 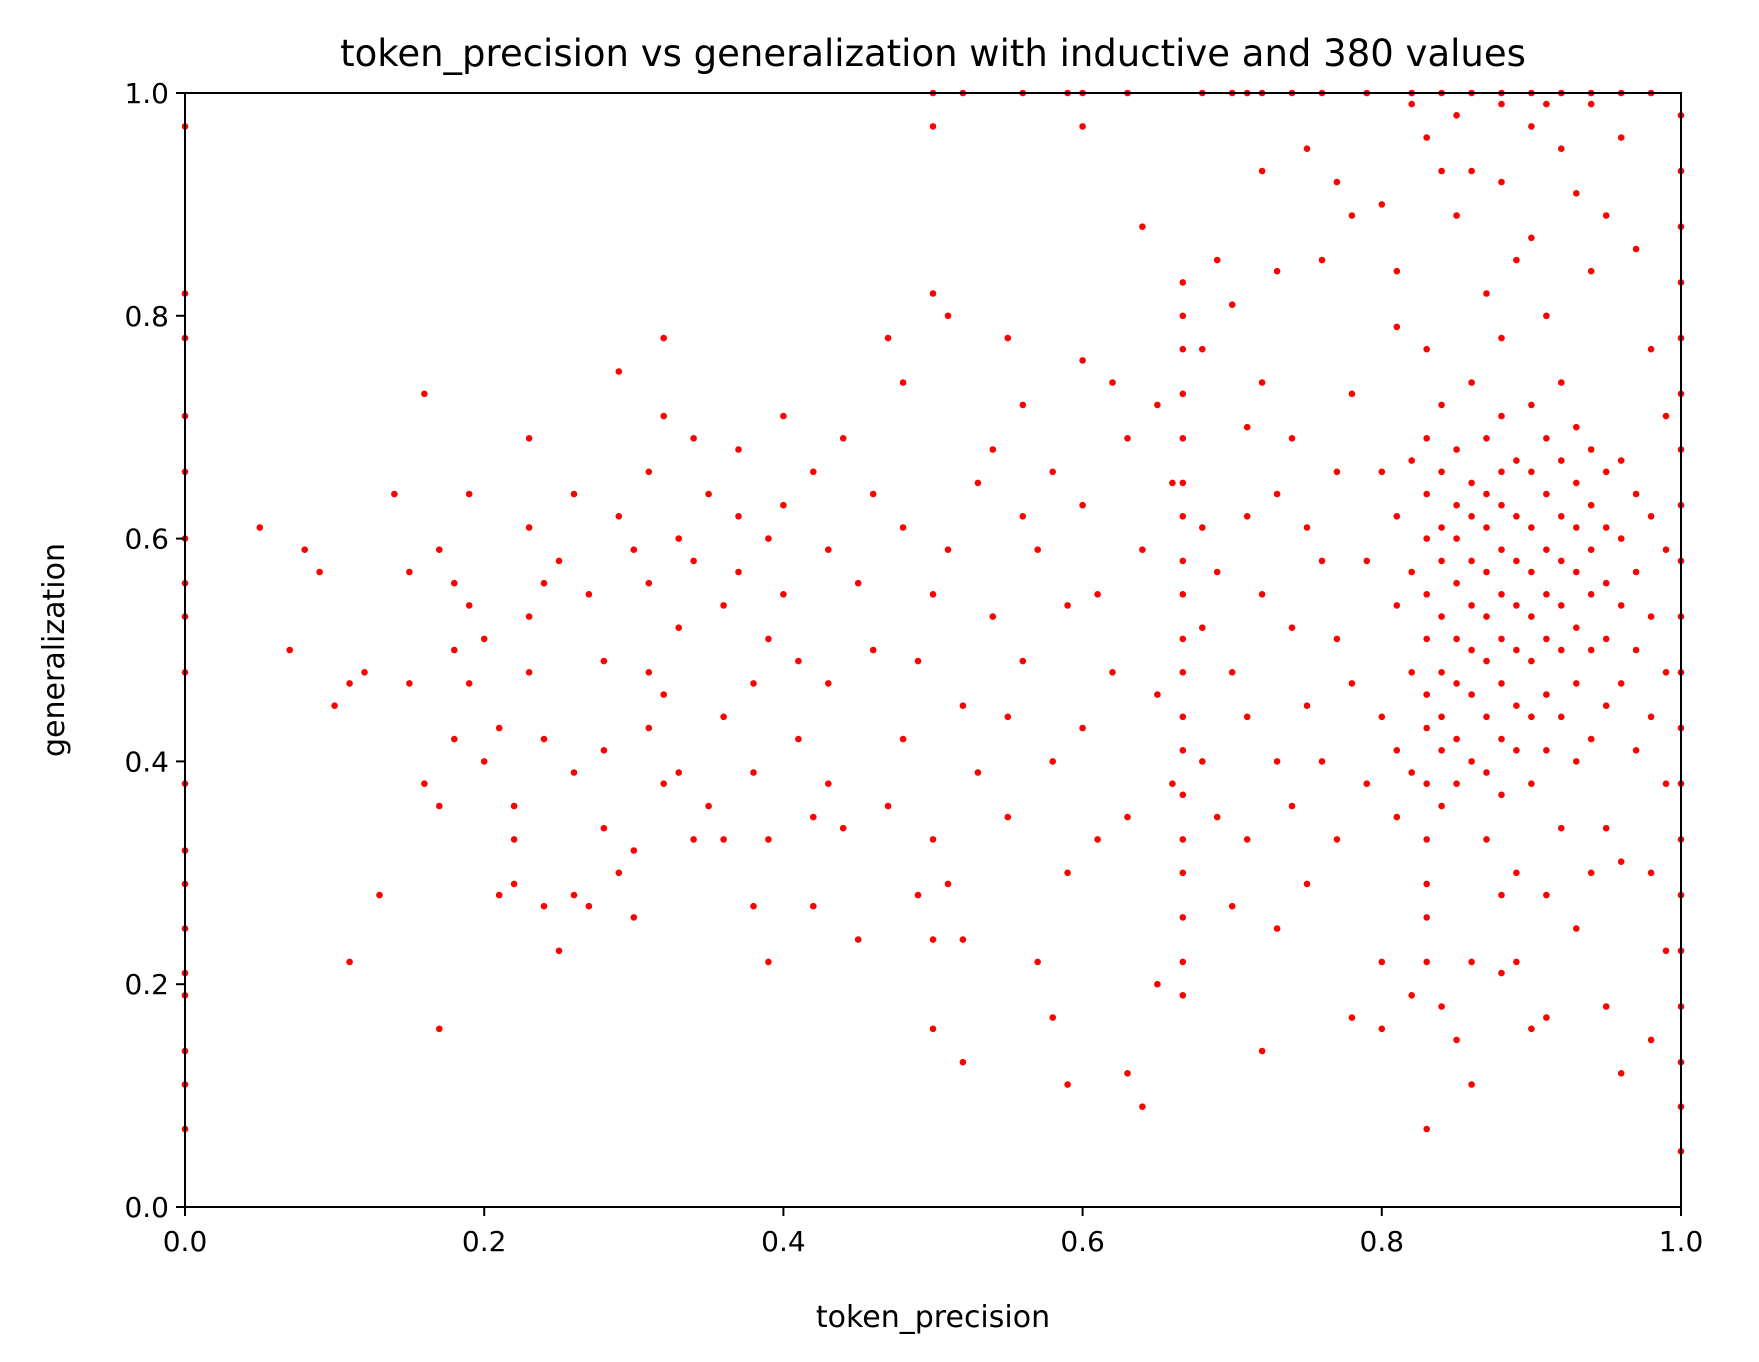 What do you see at coordinates (146, 984) in the screenshot?
I see `y-tick-label: 0.2` at bounding box center [146, 984].